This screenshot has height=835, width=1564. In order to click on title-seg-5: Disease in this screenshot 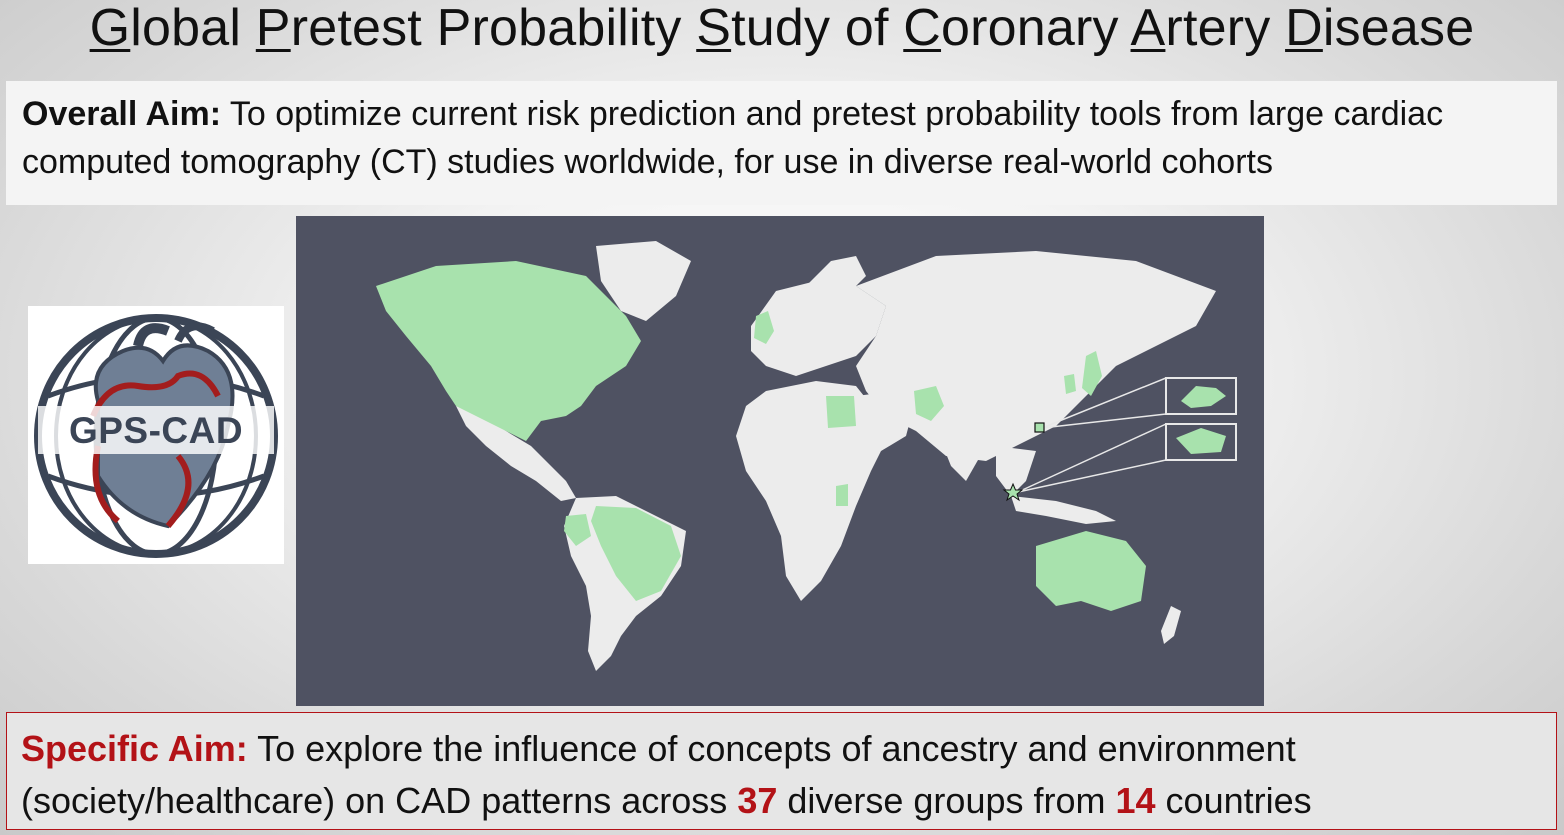, I will do `click(1380, 28)`.